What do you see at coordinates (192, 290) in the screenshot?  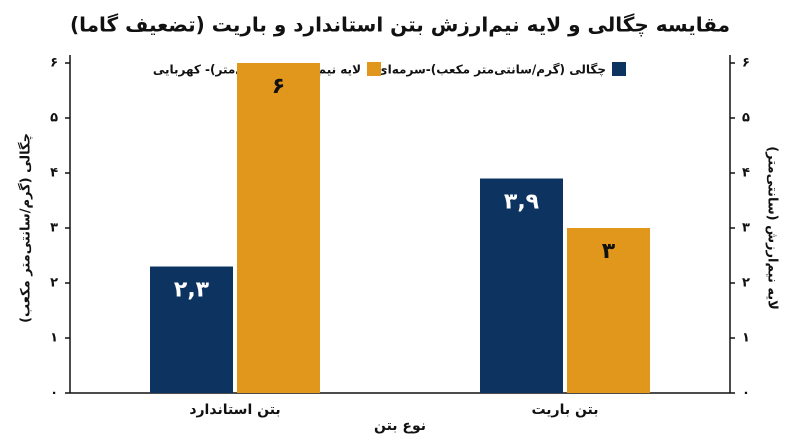 I see `value-label: ۲,۳` at bounding box center [192, 290].